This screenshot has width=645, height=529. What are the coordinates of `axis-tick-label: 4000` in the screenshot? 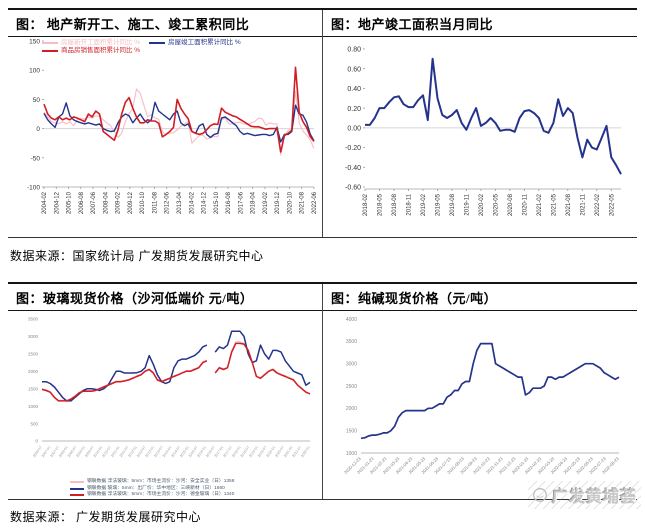 It's located at (351, 320).